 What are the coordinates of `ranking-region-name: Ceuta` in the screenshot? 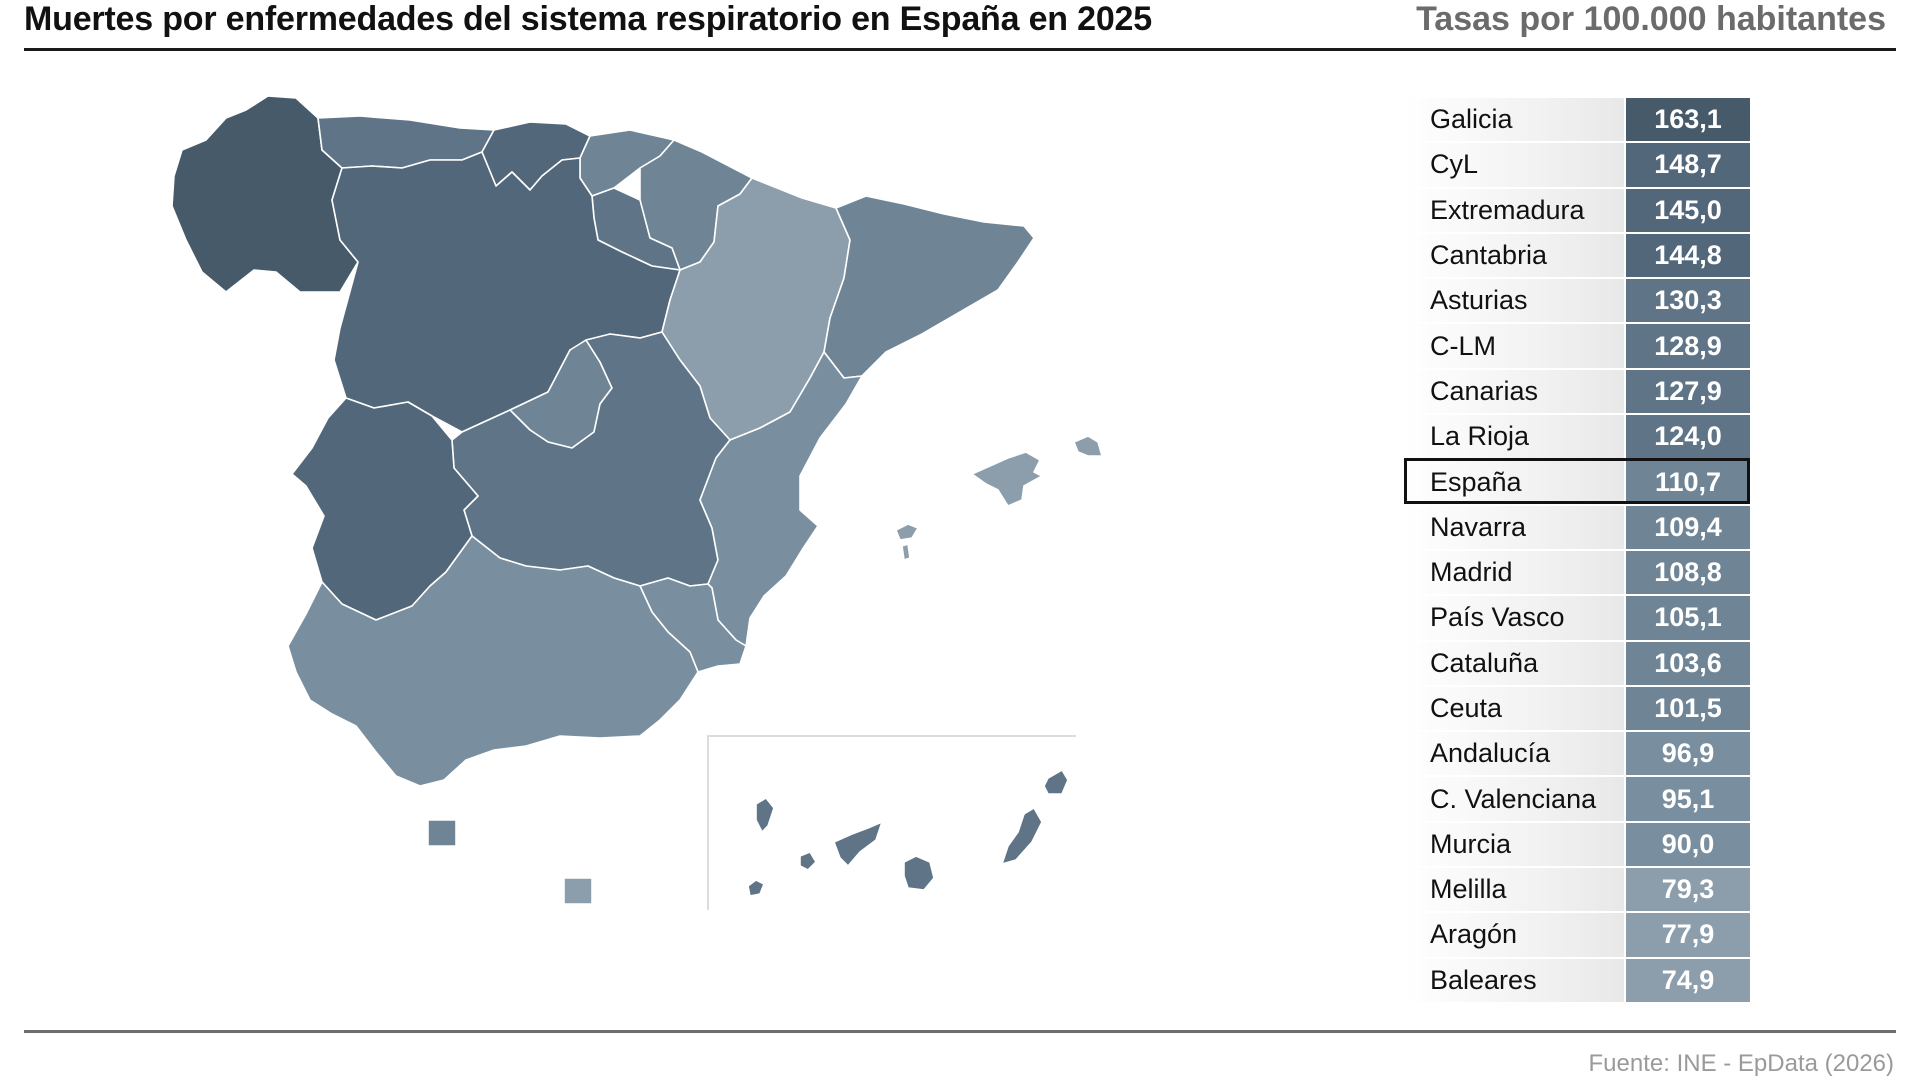 It's located at (1514, 708).